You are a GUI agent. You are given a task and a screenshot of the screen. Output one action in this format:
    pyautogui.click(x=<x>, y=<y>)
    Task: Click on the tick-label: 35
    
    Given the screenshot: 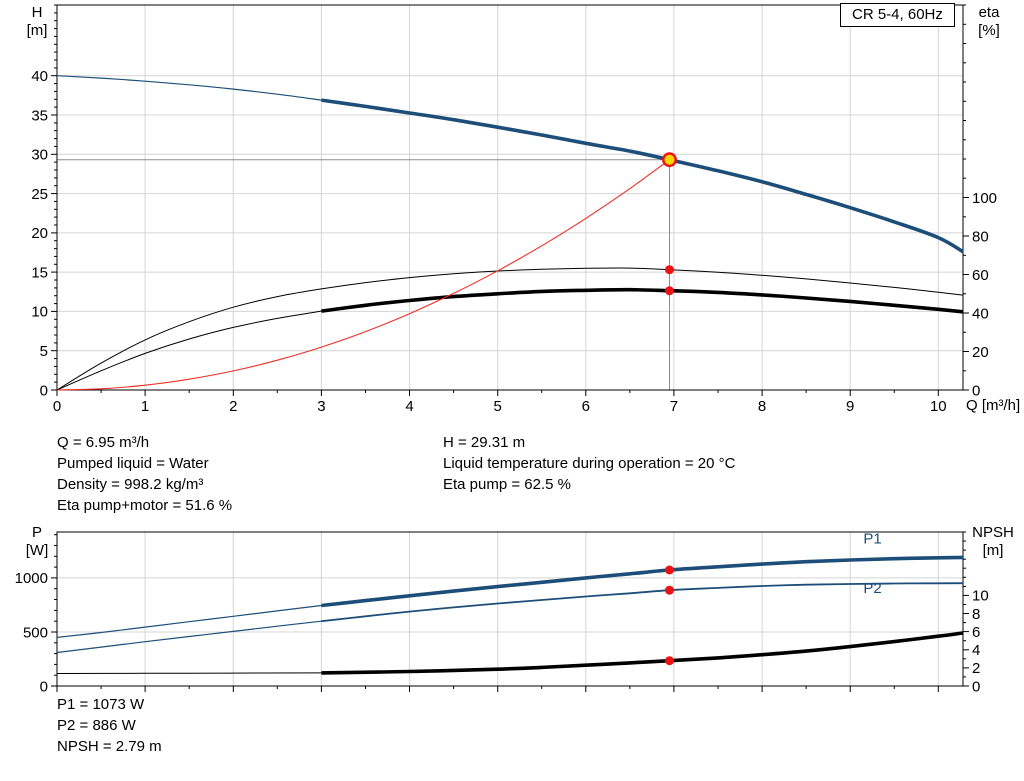 What is the action you would take?
    pyautogui.click(x=39, y=115)
    